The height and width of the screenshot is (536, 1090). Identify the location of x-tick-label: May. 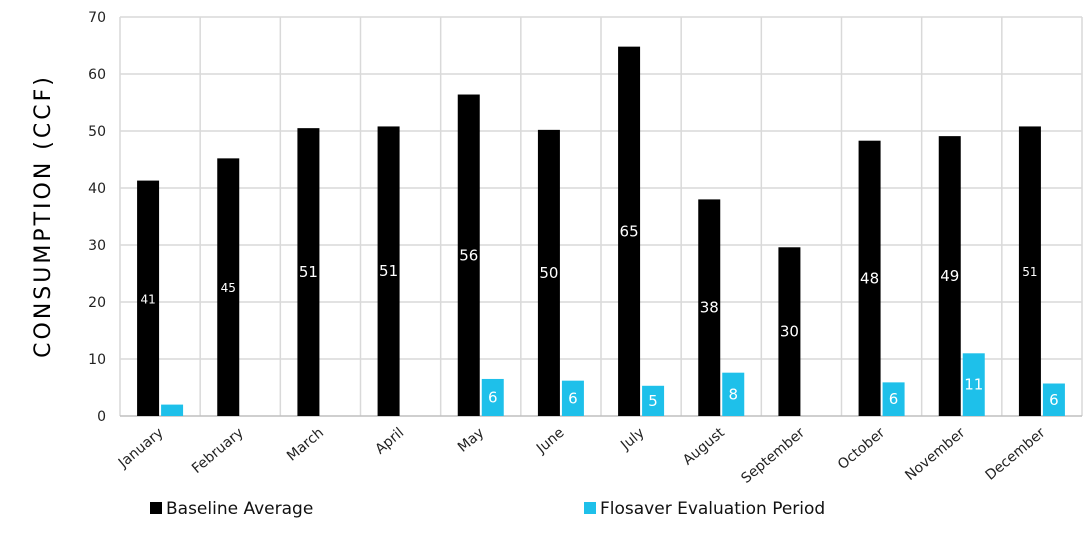
(471, 440).